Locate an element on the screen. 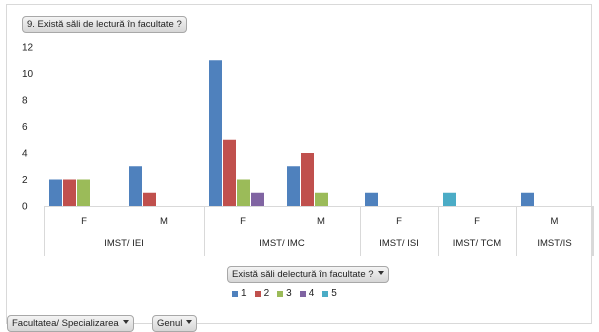  legend: 1 2 3 4 5 is located at coordinates (284, 293).